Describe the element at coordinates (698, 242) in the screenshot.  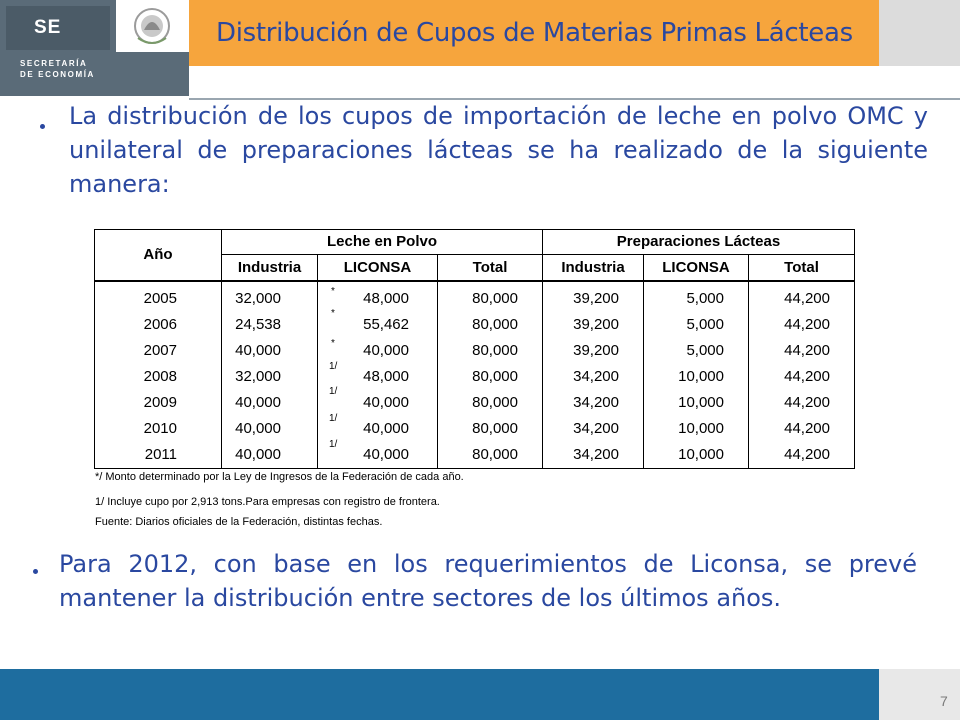
I see `header-preparaciones-lacteas: Preparaciones Lácteas` at that location.